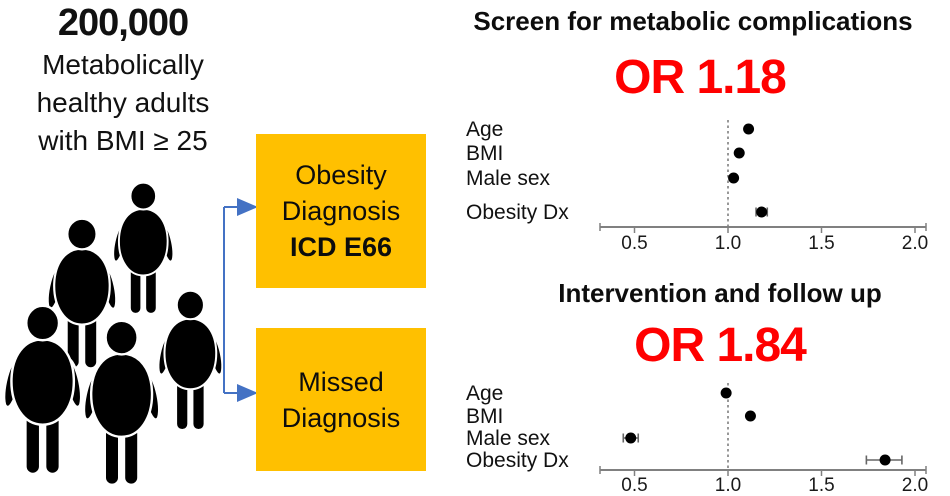  I want to click on obesity-diagnosis-box: Obesity Diagnosis ICD E66, so click(341, 211).